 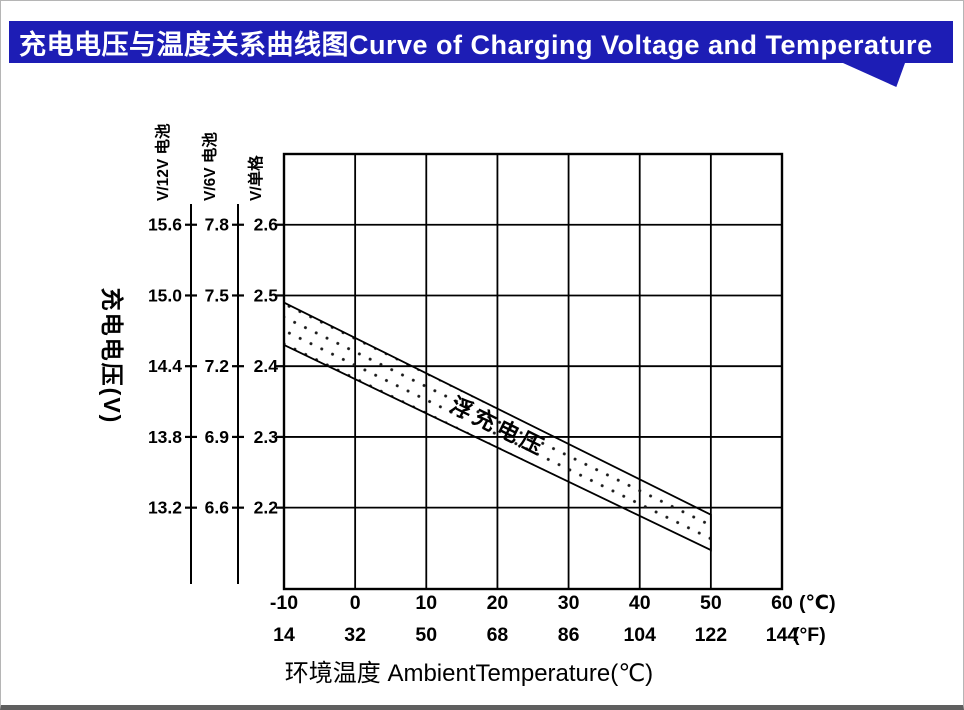 I want to click on x-unit-celsius: (℃), so click(x=817, y=603).